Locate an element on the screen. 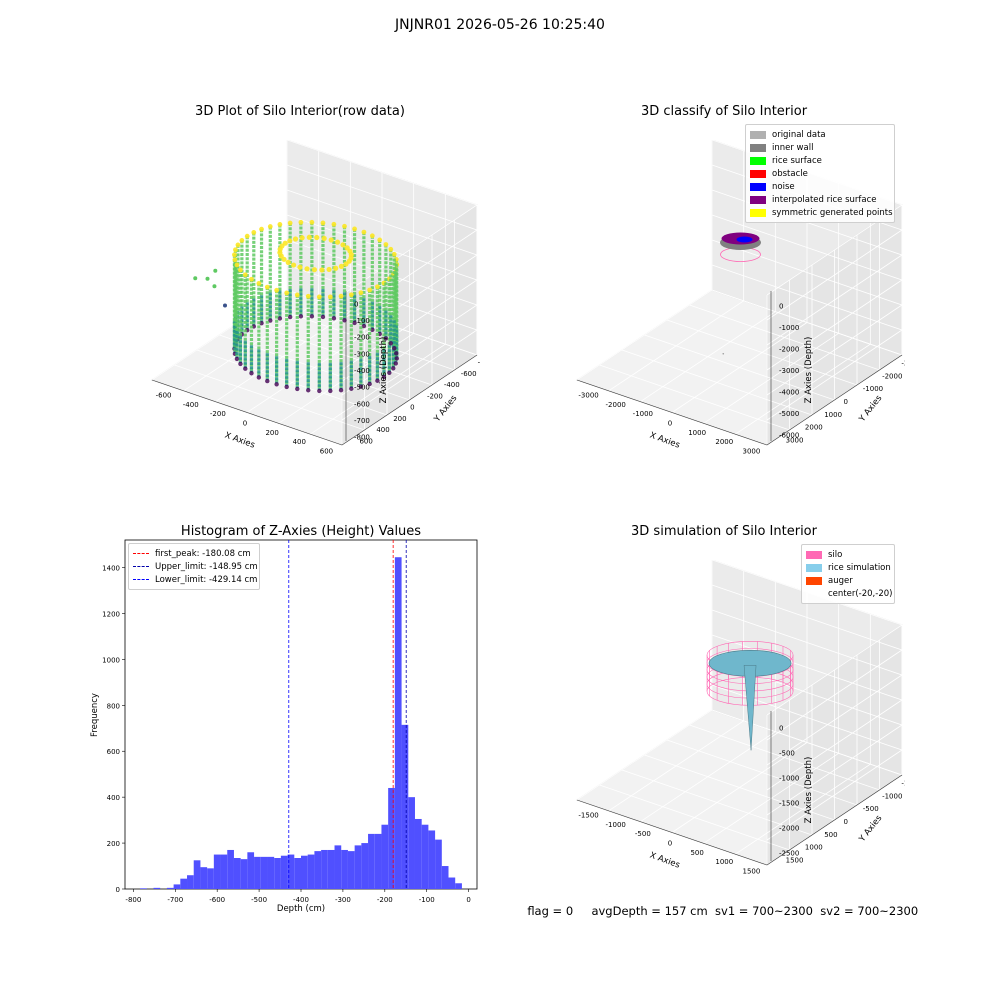 The width and height of the screenshot is (1000, 1000). cls-ytick: -3000 is located at coordinates (903, 363).